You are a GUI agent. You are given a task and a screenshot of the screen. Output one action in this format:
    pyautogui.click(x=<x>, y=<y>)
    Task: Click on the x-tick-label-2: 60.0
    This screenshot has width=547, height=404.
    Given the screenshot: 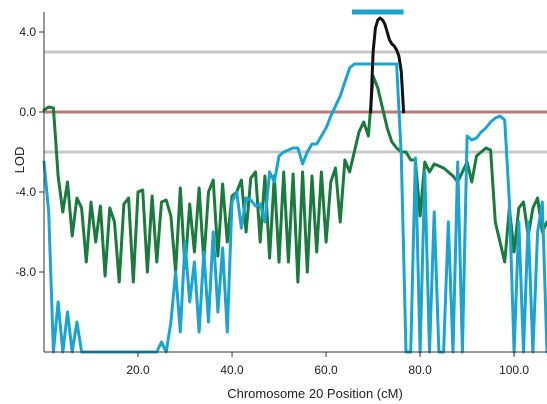 What is the action you would take?
    pyautogui.click(x=326, y=370)
    